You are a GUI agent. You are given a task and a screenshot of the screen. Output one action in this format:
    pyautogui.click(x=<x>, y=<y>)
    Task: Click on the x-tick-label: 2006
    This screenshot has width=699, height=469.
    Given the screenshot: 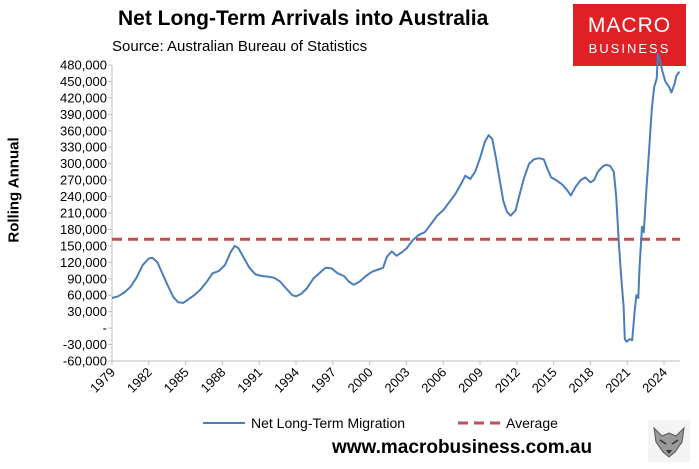 What is the action you would take?
    pyautogui.click(x=433, y=380)
    